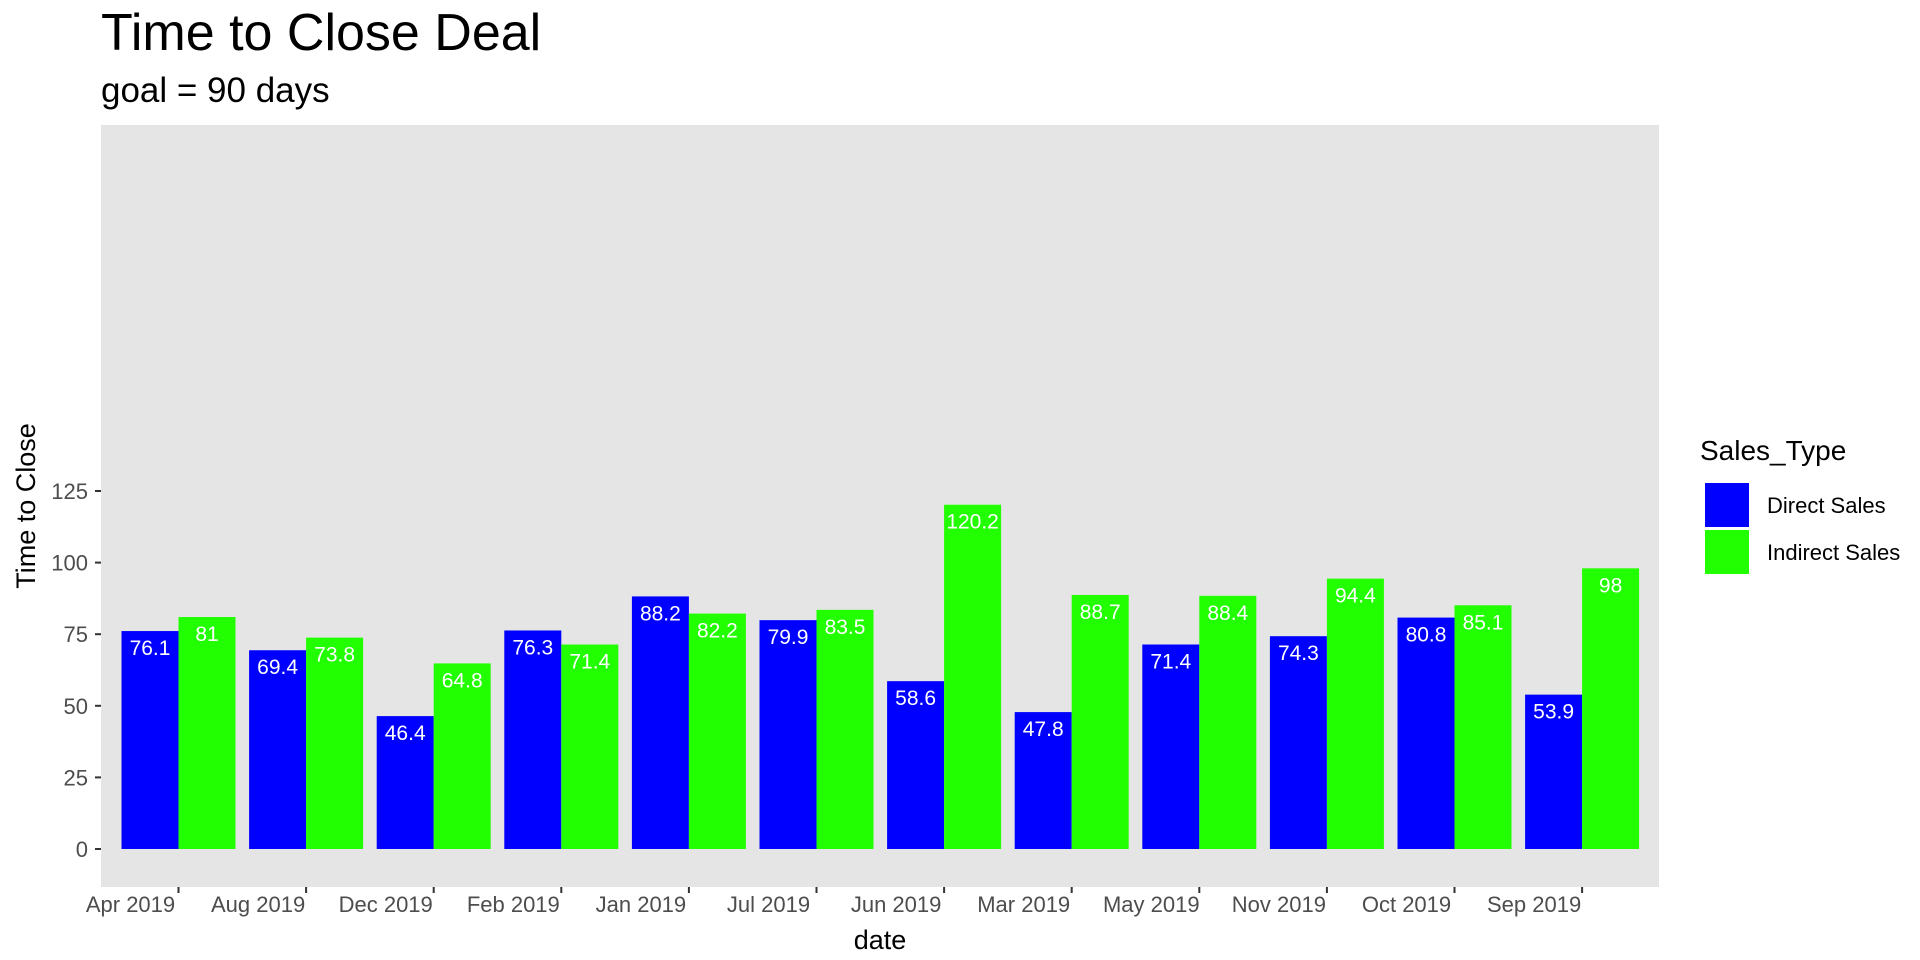  What do you see at coordinates (1426, 635) in the screenshot?
I see `bar-value-label: 80.8` at bounding box center [1426, 635].